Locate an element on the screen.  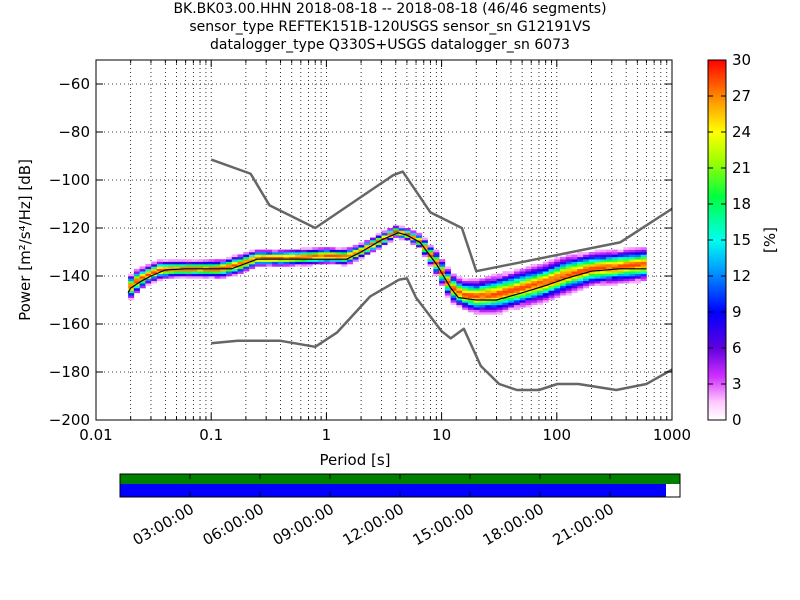
psd-histogram is located at coordinates (387, 270).